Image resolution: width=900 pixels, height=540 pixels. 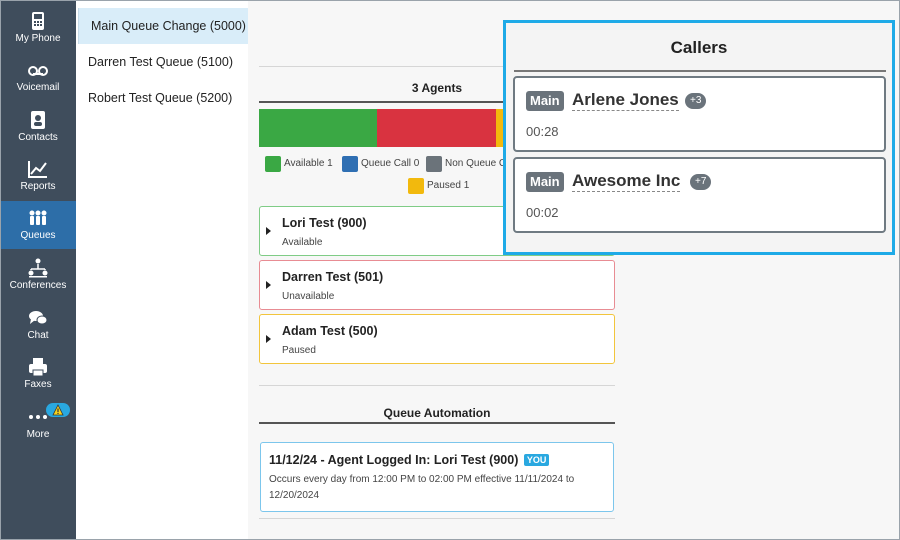 What do you see at coordinates (324, 223) in the screenshot?
I see `agent-name: Lori Test (900)` at bounding box center [324, 223].